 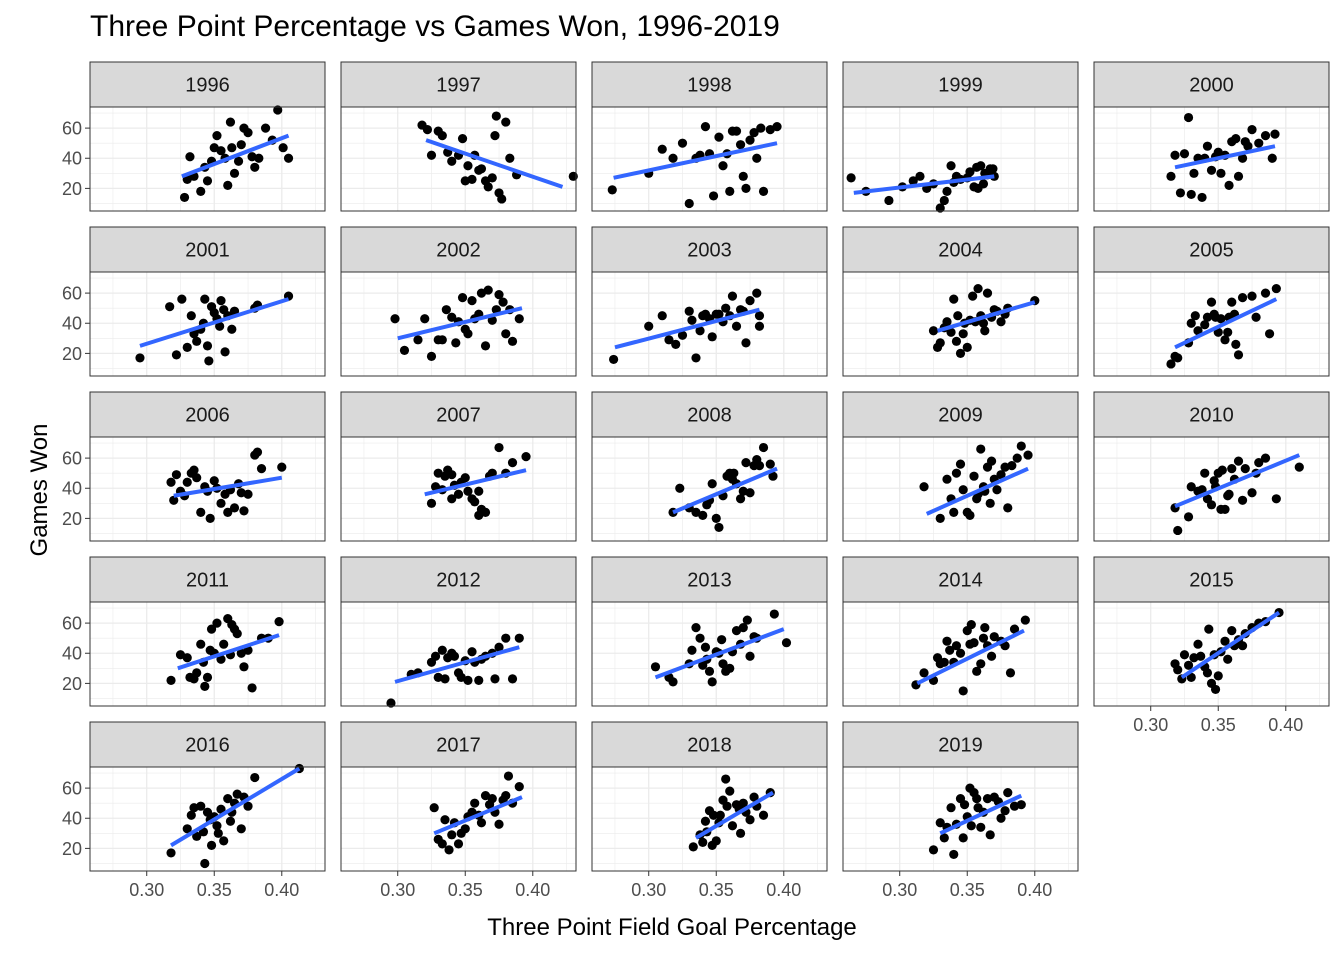 I want to click on facet-panel-1996: 1996 20 40 60, so click(x=194, y=136).